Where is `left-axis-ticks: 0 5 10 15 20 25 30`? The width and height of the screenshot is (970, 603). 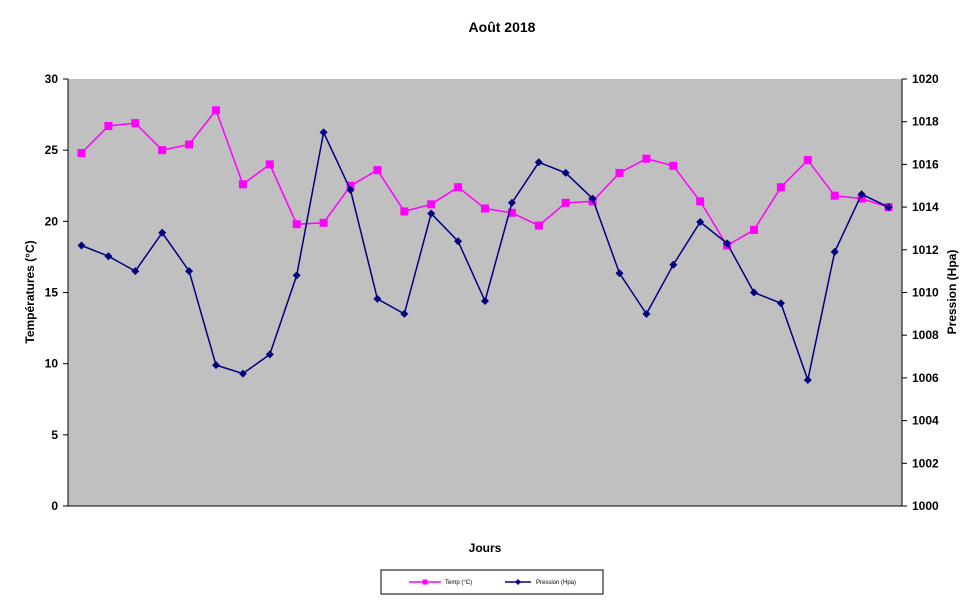 left-axis-ticks: 0 5 10 15 20 25 30 is located at coordinates (56, 292).